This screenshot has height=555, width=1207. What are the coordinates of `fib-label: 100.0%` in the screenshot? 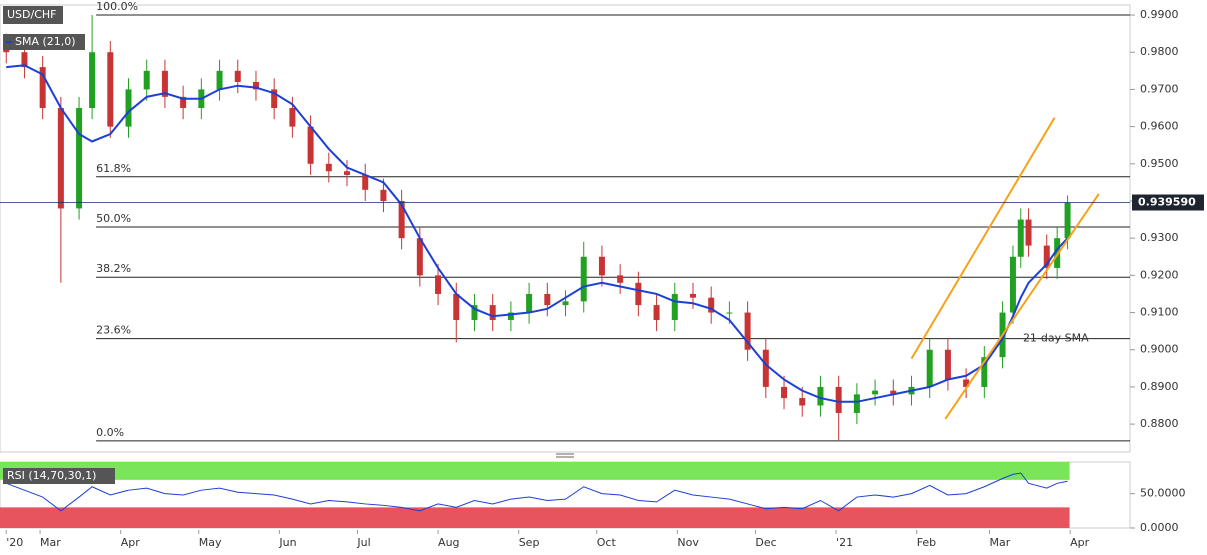 It's located at (117, 6).